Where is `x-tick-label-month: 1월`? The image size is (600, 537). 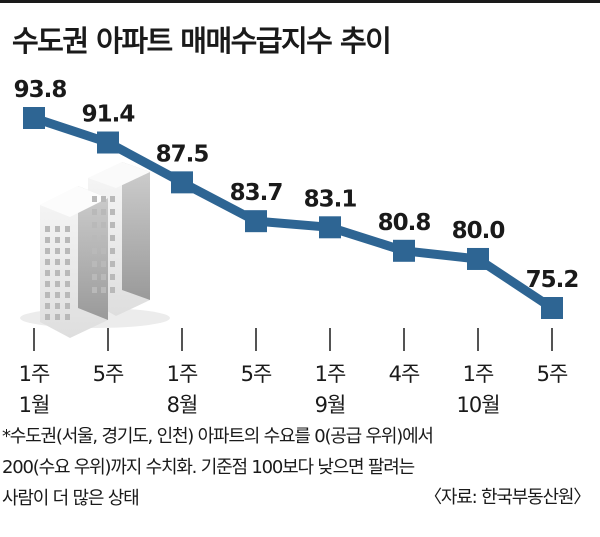 x-tick-label-month: 1월 is located at coordinates (34, 405).